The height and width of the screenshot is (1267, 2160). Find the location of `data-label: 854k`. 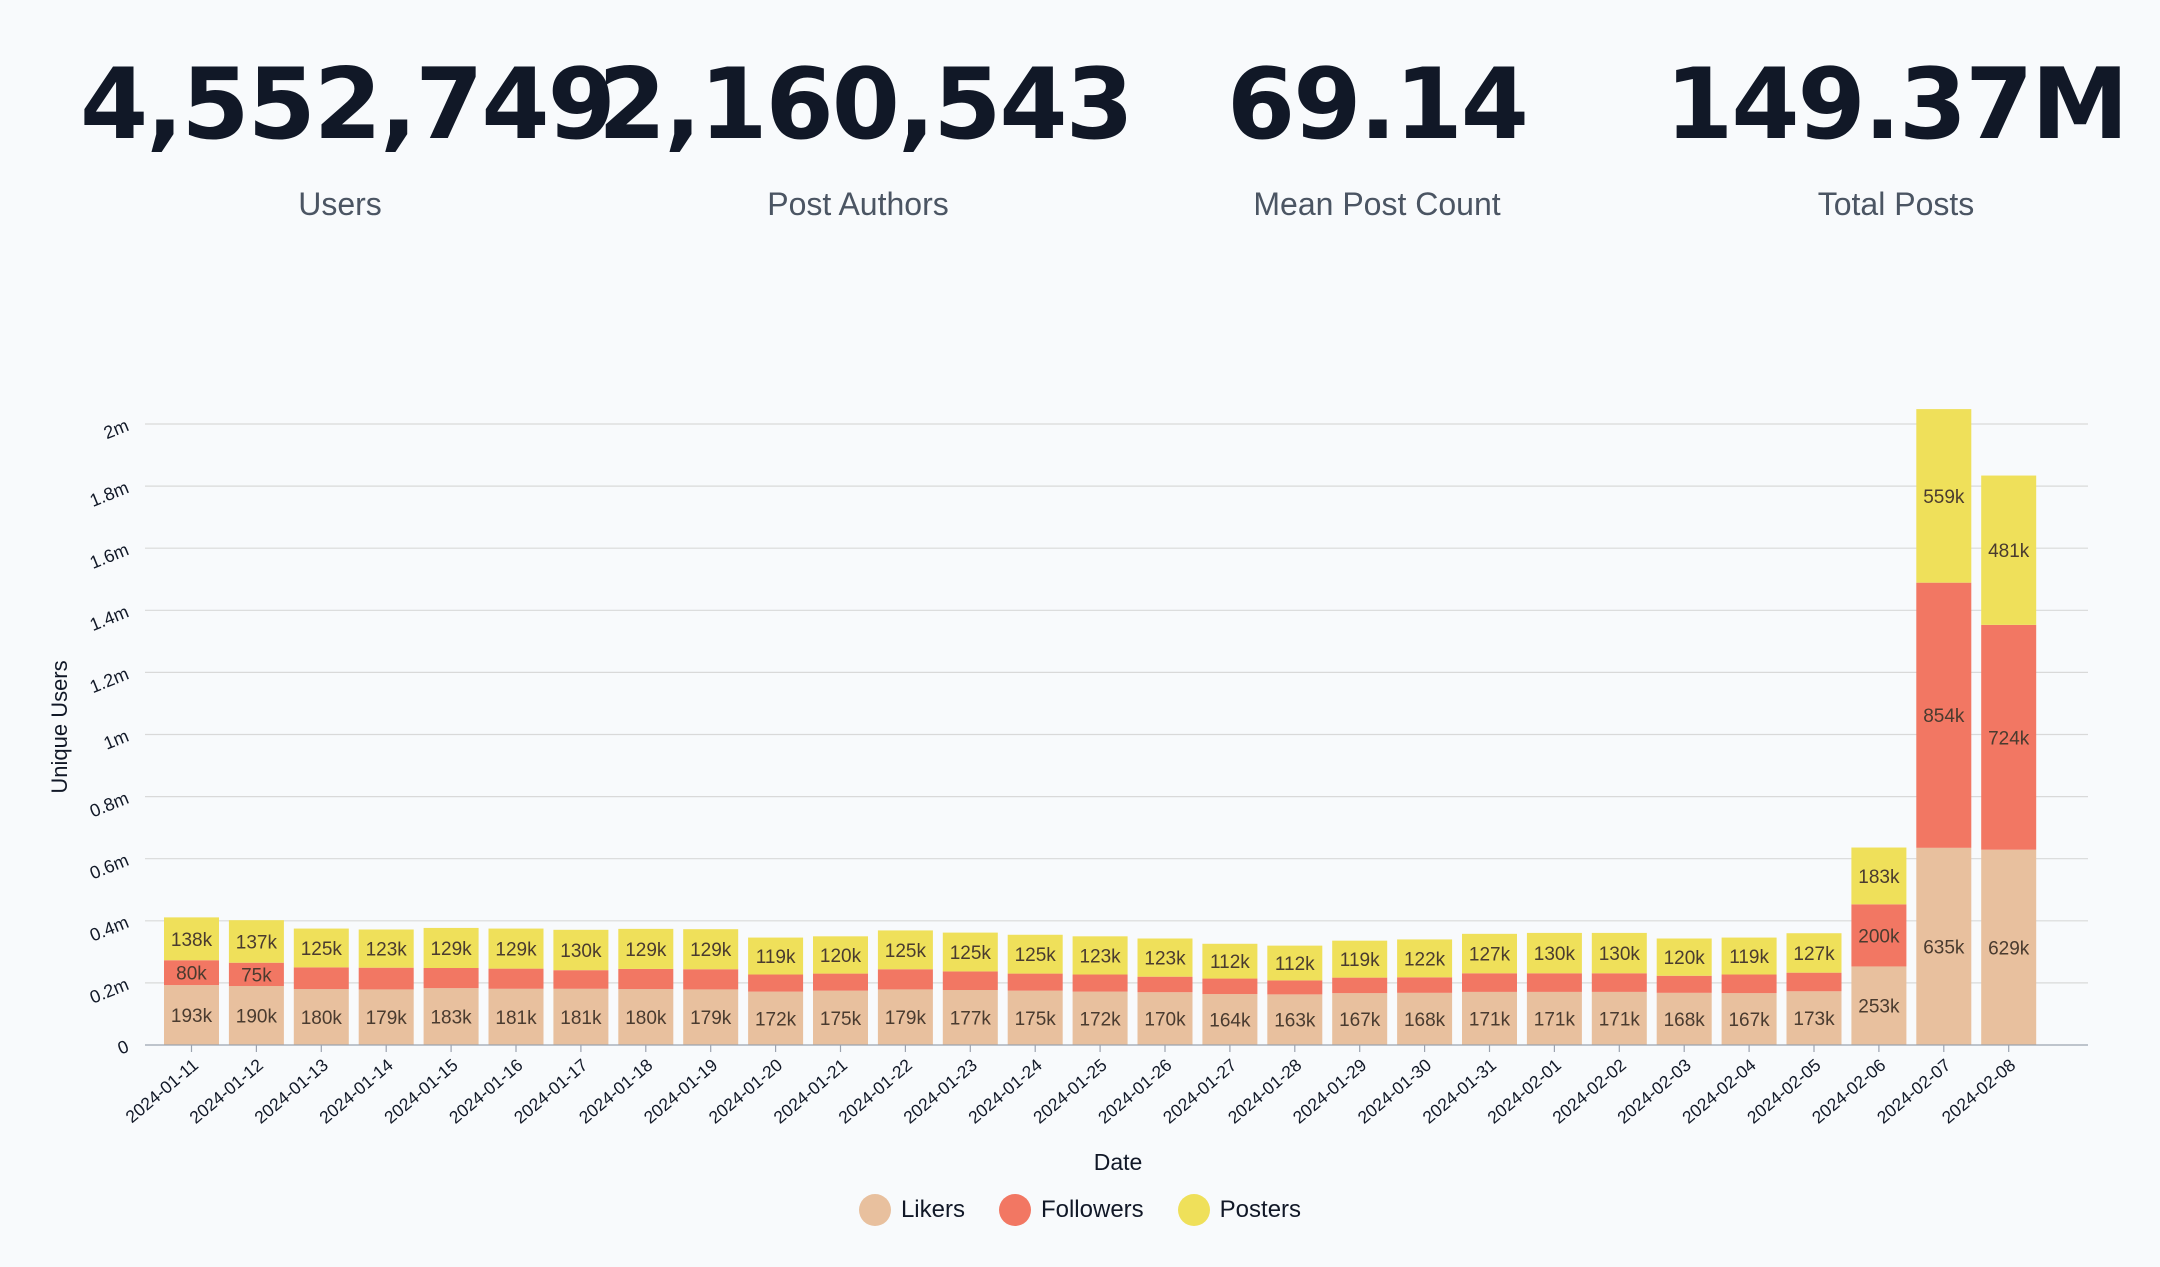

data-label: 854k is located at coordinates (1944, 716).